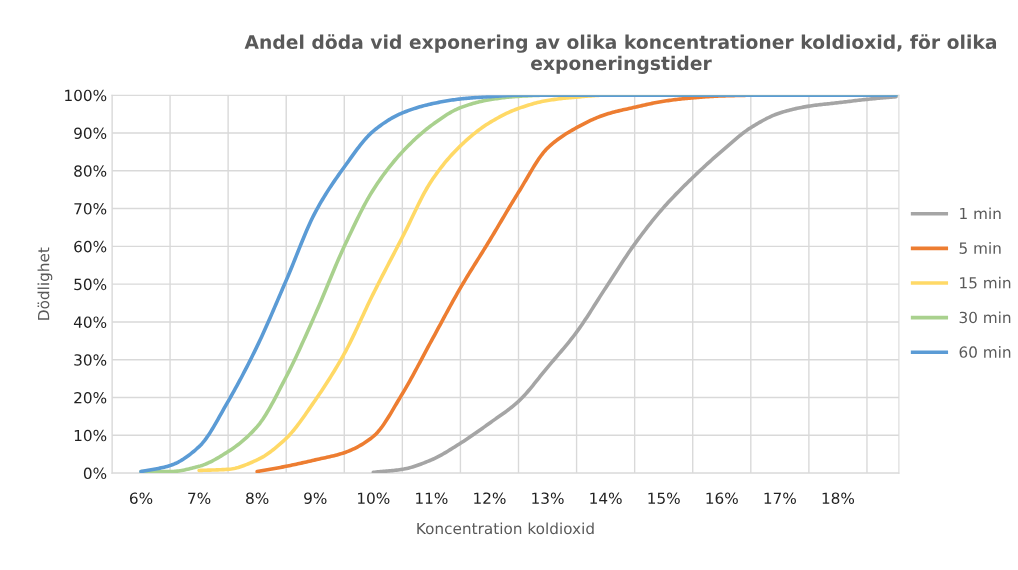 This screenshot has height=570, width=1018. What do you see at coordinates (490, 498) in the screenshot?
I see `x-tick-label: 12%` at bounding box center [490, 498].